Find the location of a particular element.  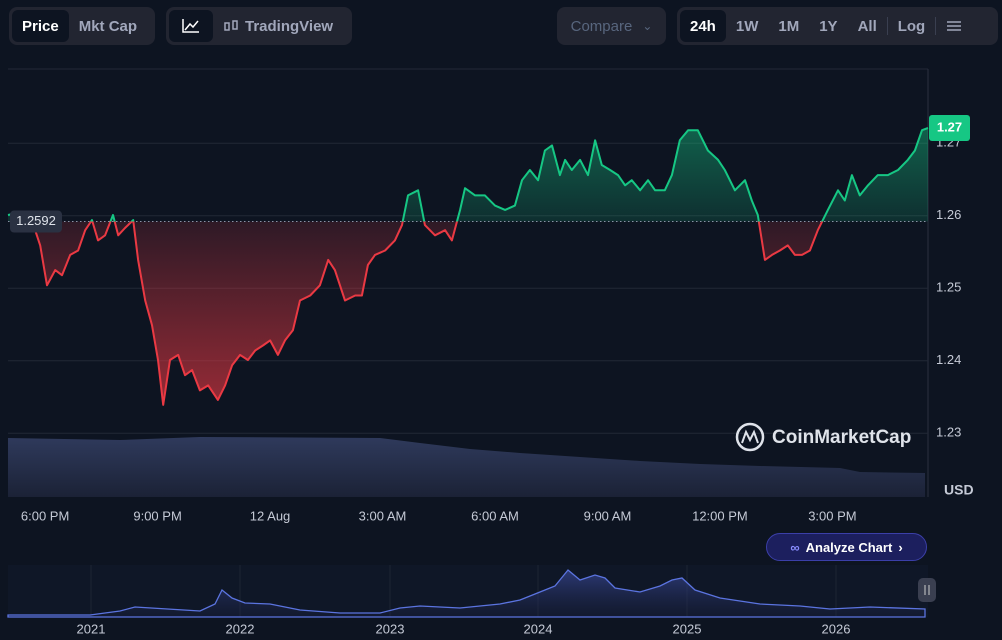

navigator-line is located at coordinates (466, 593).